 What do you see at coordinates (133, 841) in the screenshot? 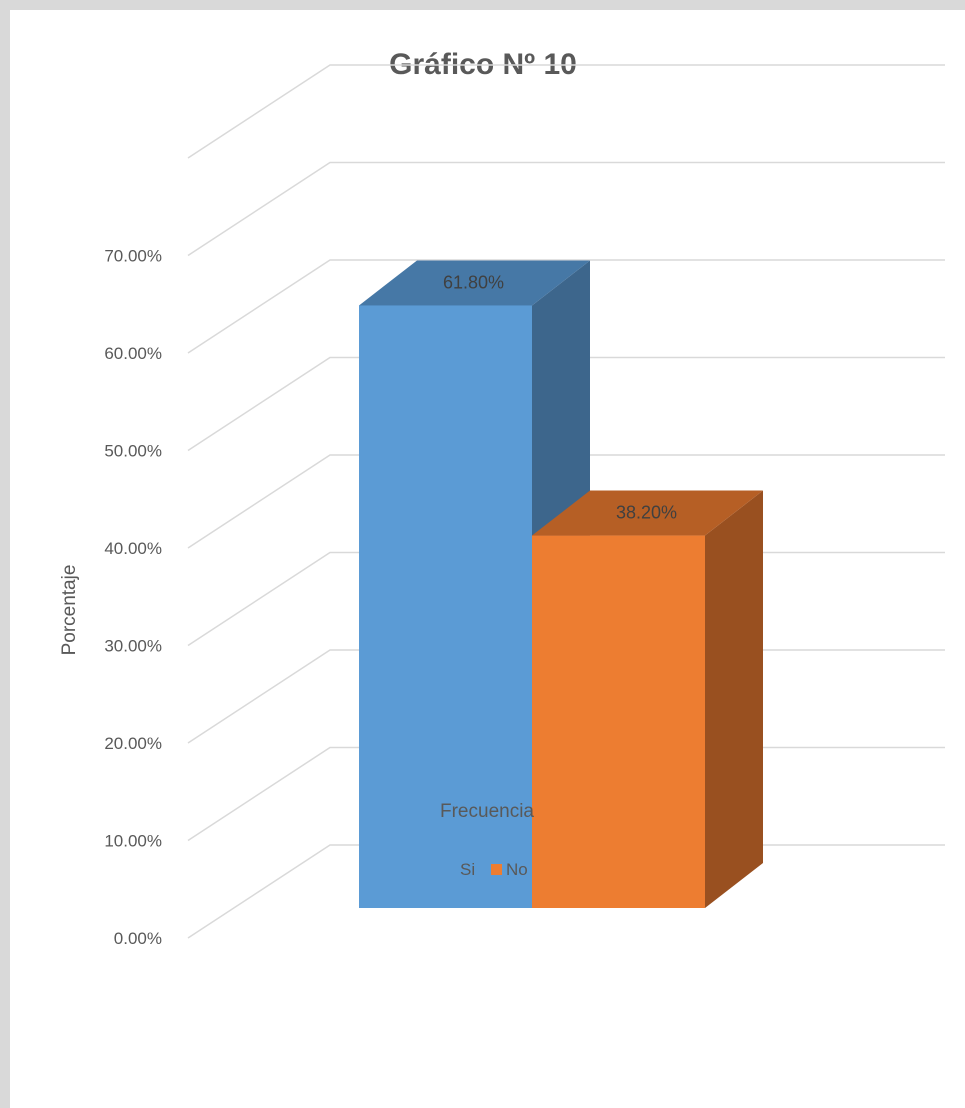
I see `y-tick-label: 10.00%` at bounding box center [133, 841].